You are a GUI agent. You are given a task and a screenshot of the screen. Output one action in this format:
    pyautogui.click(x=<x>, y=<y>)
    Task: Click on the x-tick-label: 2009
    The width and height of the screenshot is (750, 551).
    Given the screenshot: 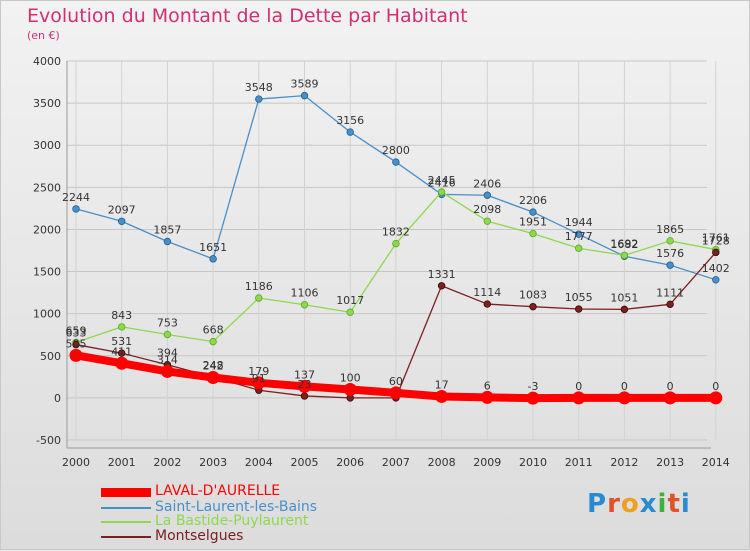 What is the action you would take?
    pyautogui.click(x=487, y=462)
    